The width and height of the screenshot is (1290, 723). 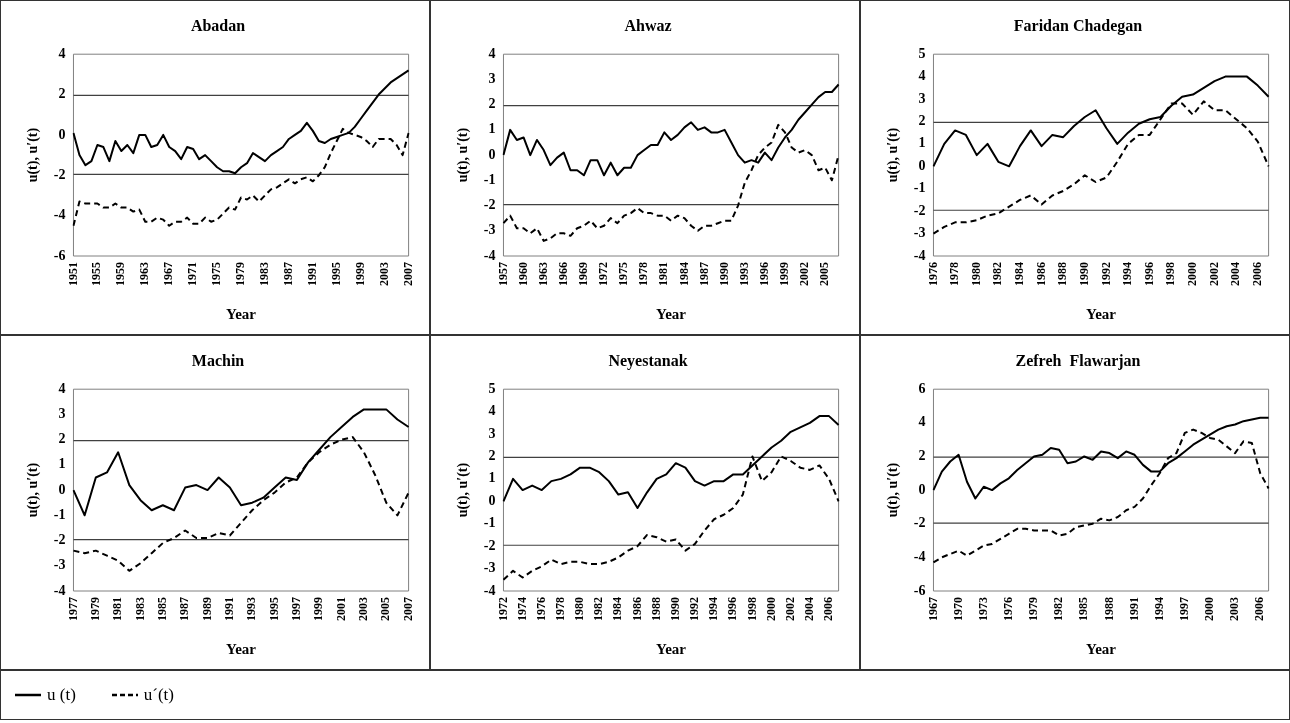 What do you see at coordinates (582, 274) in the screenshot?
I see `x-tick-label: 1969` at bounding box center [582, 274].